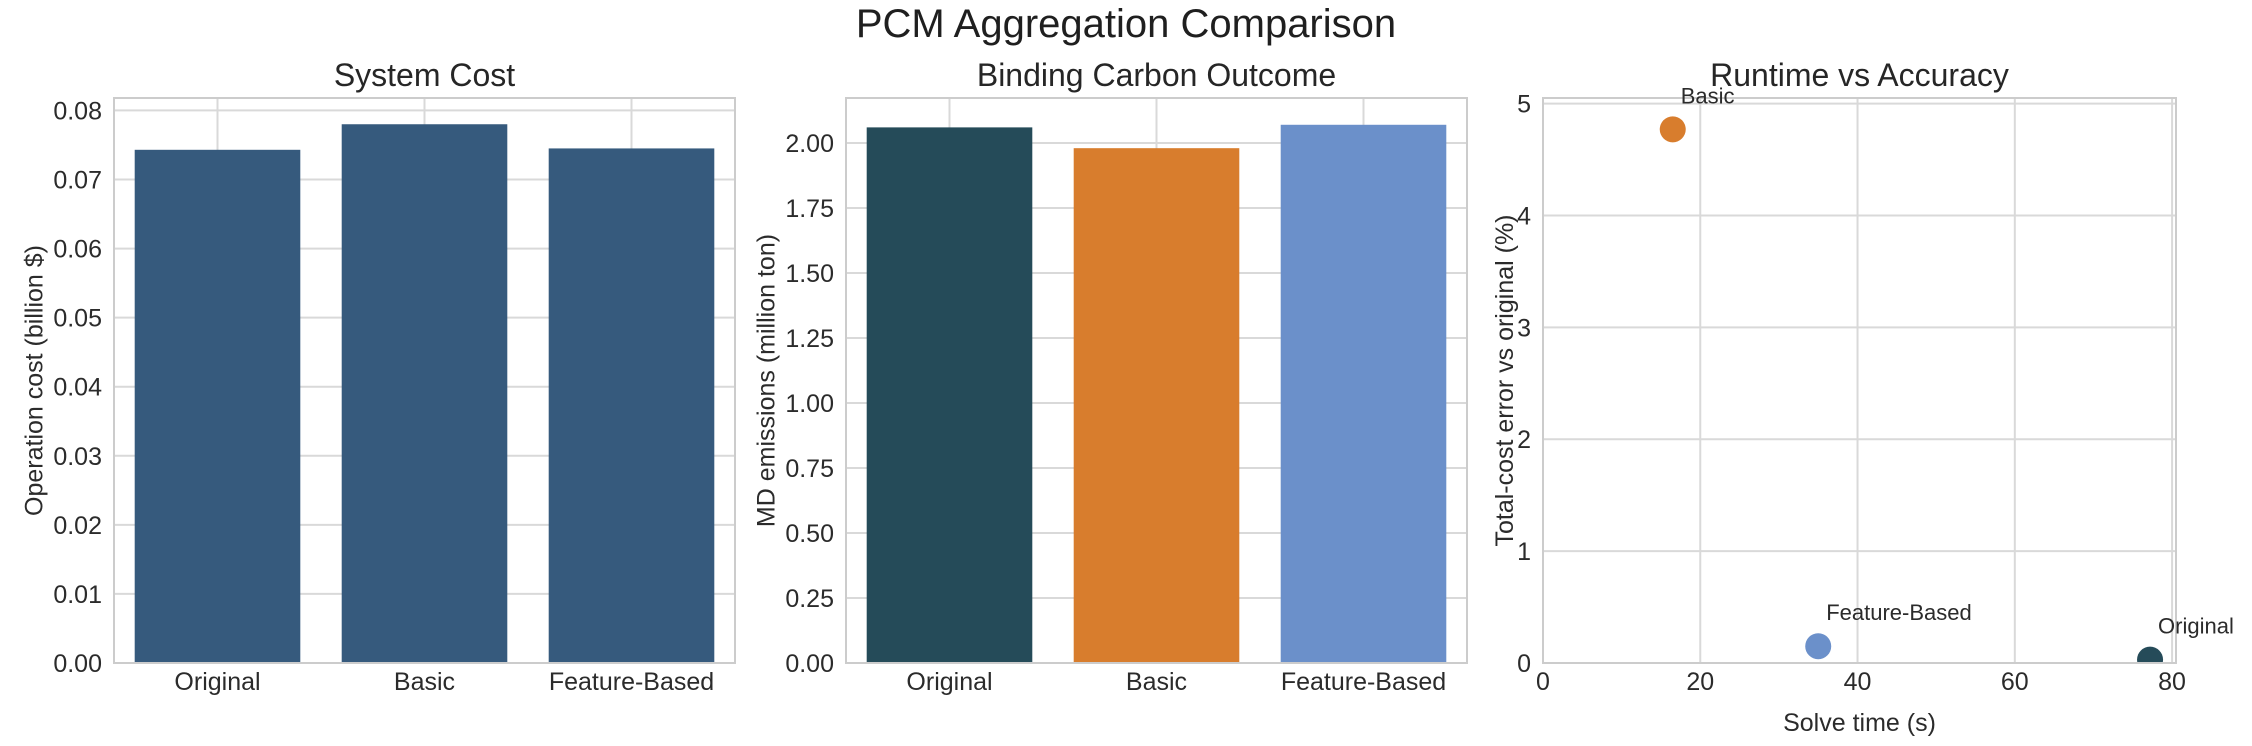 This screenshot has width=2252, height=746. Describe the element at coordinates (424, 75) in the screenshot. I see `subplot-title: System Cost` at that location.